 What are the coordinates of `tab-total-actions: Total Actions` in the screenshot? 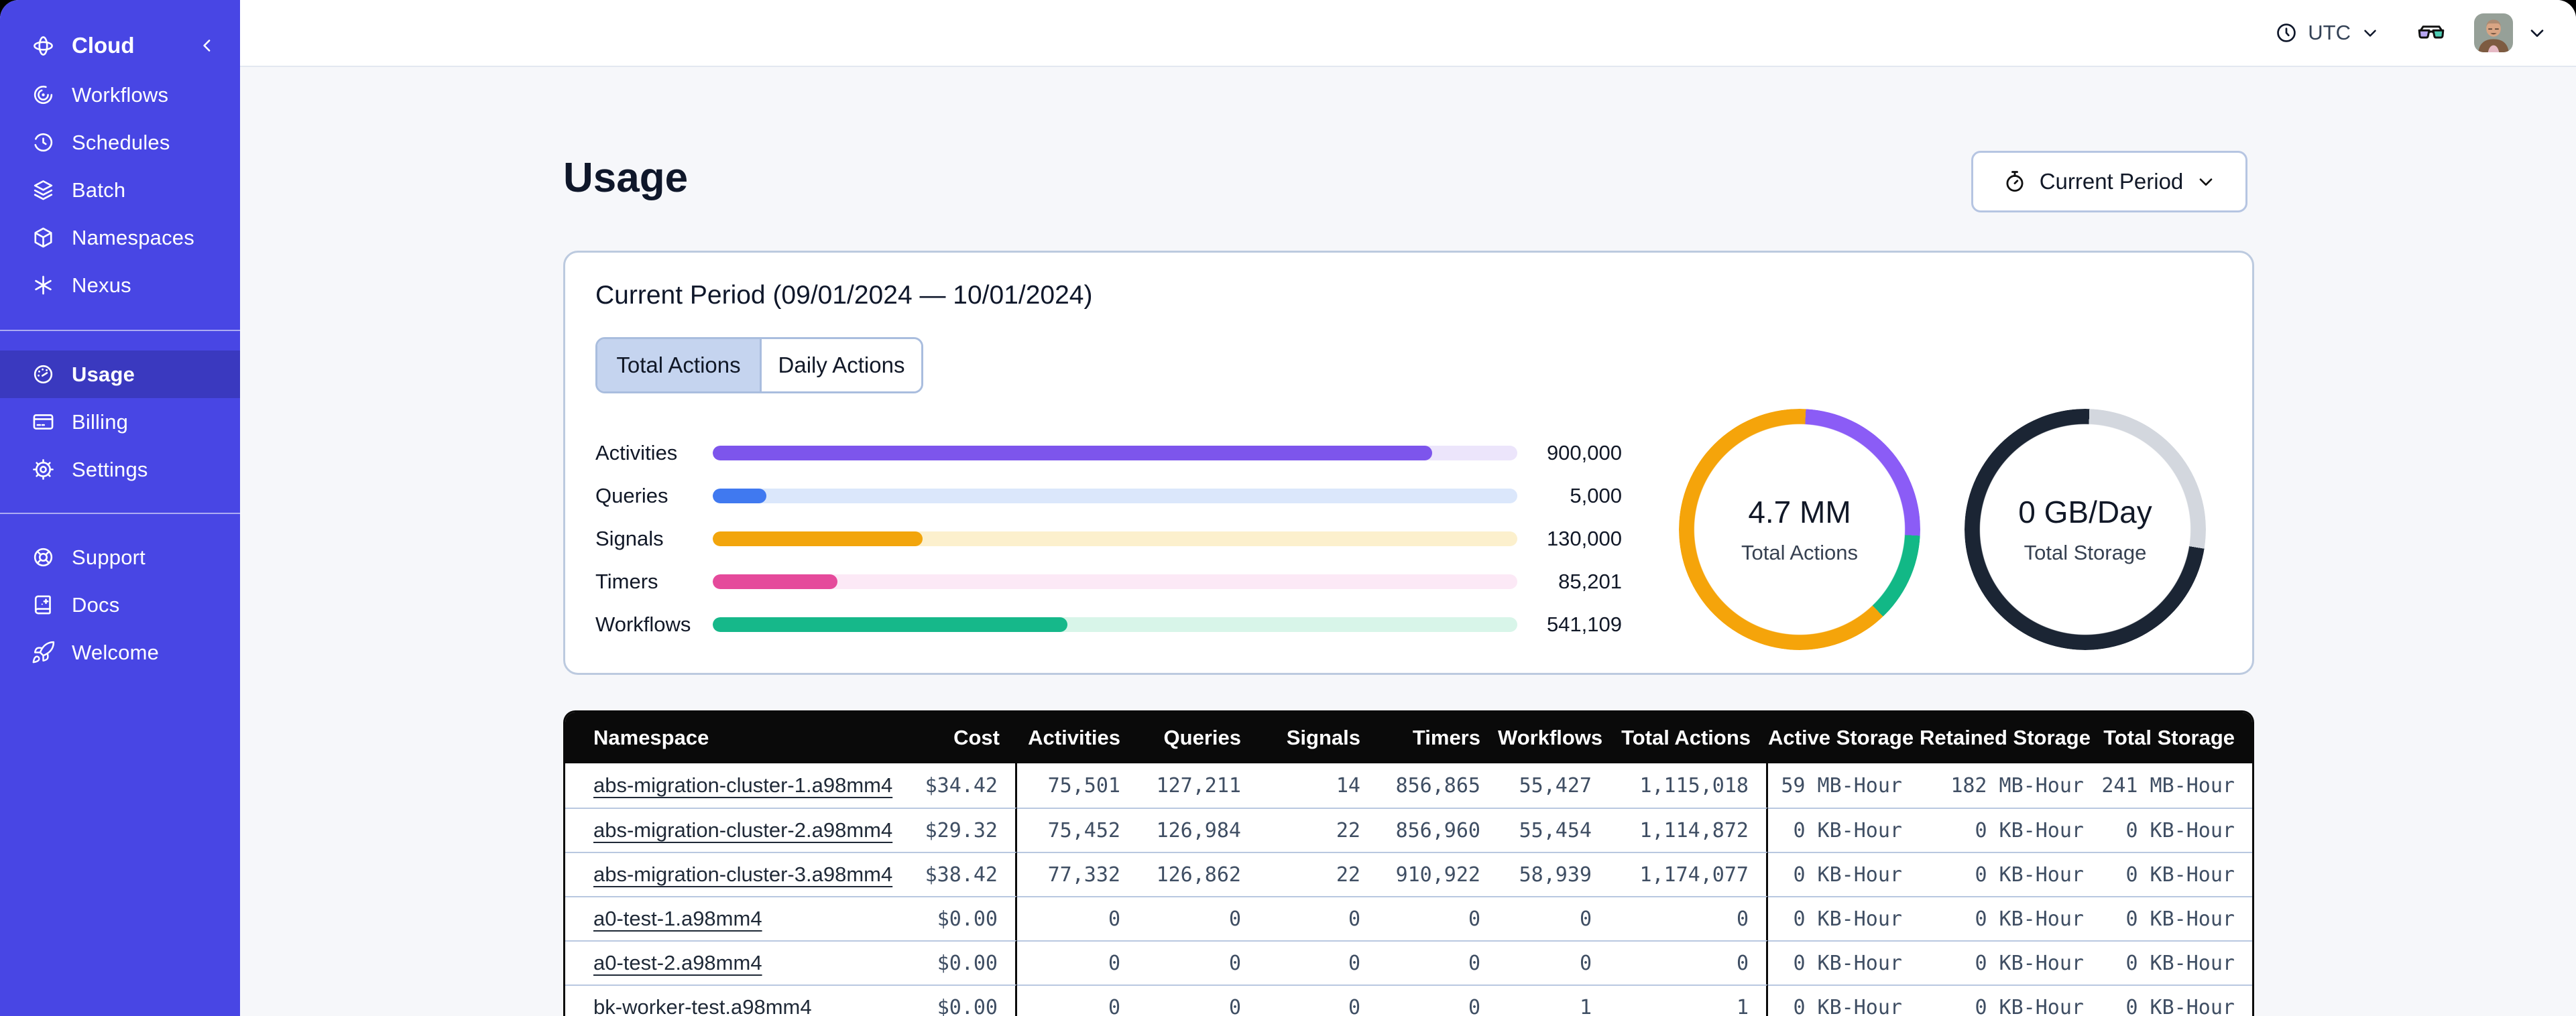 It's located at (679, 365).